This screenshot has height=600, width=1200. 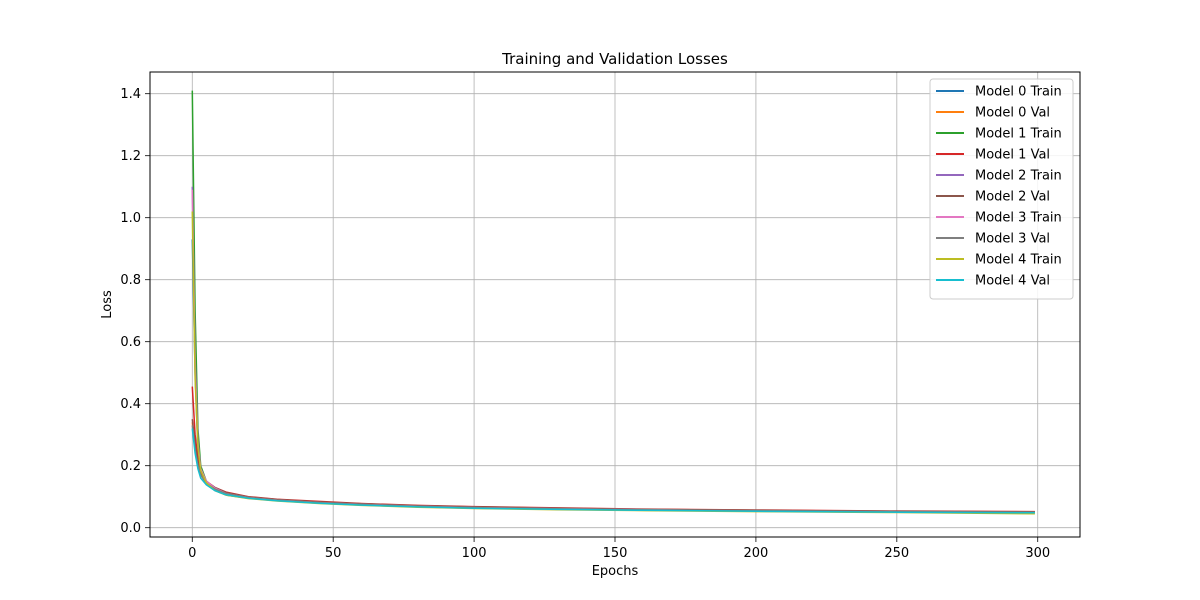 What do you see at coordinates (130, 528) in the screenshot?
I see `y-tick-label: 0.0` at bounding box center [130, 528].